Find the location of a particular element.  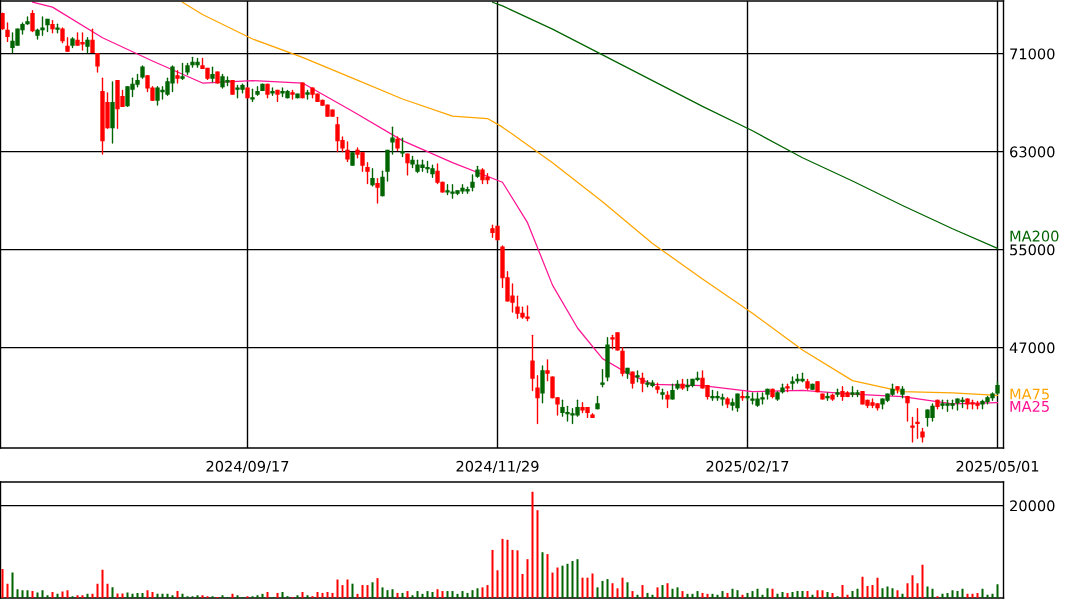

y-tick-label: 47000 is located at coordinates (1032, 348).